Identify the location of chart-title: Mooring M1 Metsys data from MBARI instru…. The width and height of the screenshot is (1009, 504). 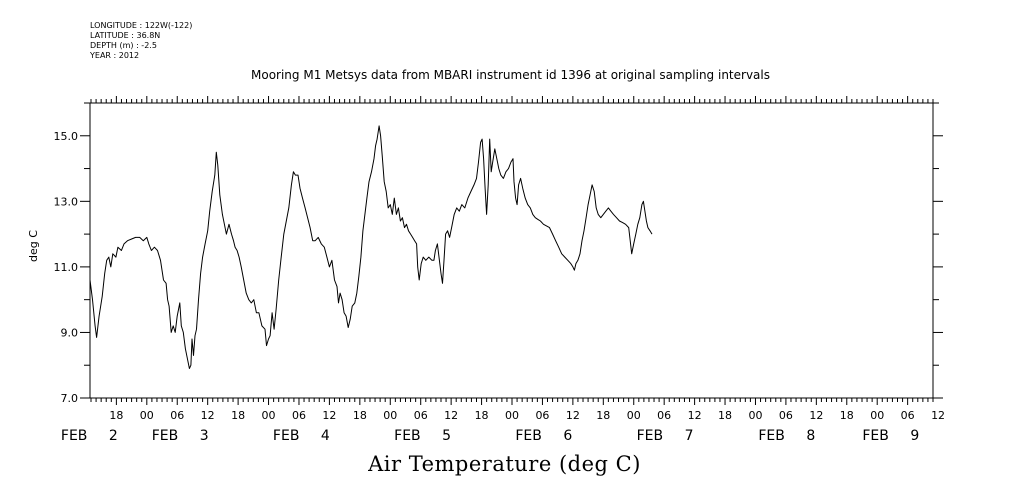
(510, 75).